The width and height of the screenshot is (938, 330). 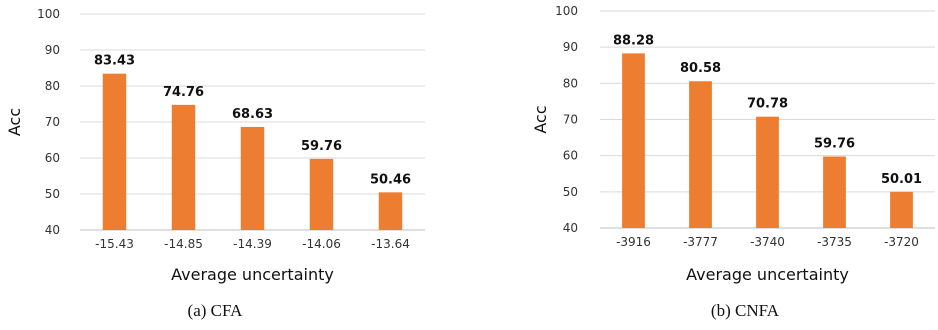 What do you see at coordinates (901, 242) in the screenshot?
I see `x-tick-label: -3720` at bounding box center [901, 242].